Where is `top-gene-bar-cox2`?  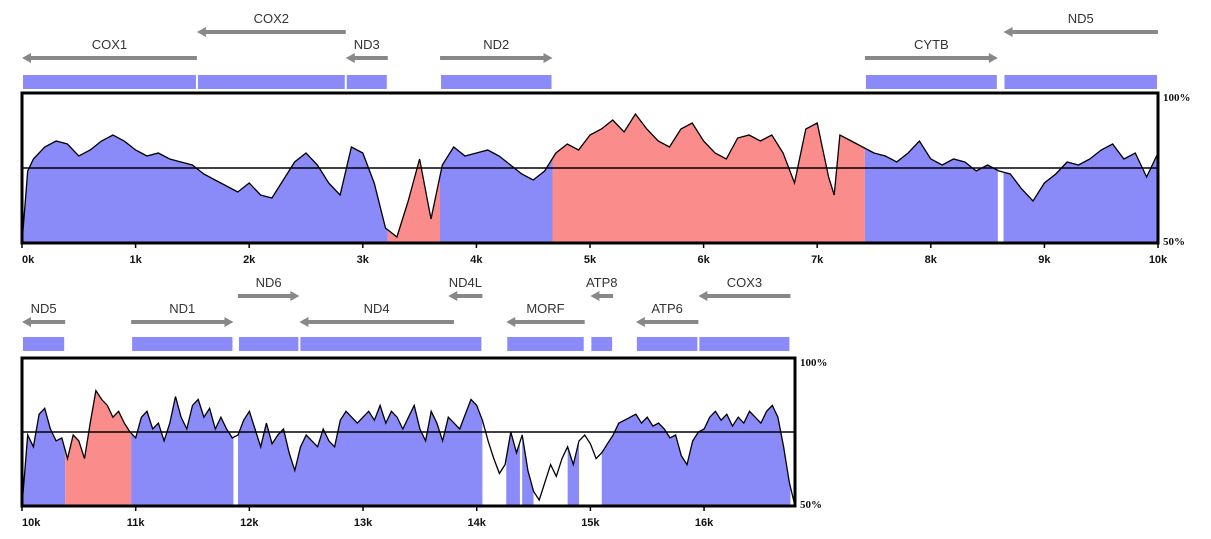
top-gene-bar-cox2 is located at coordinates (271, 82).